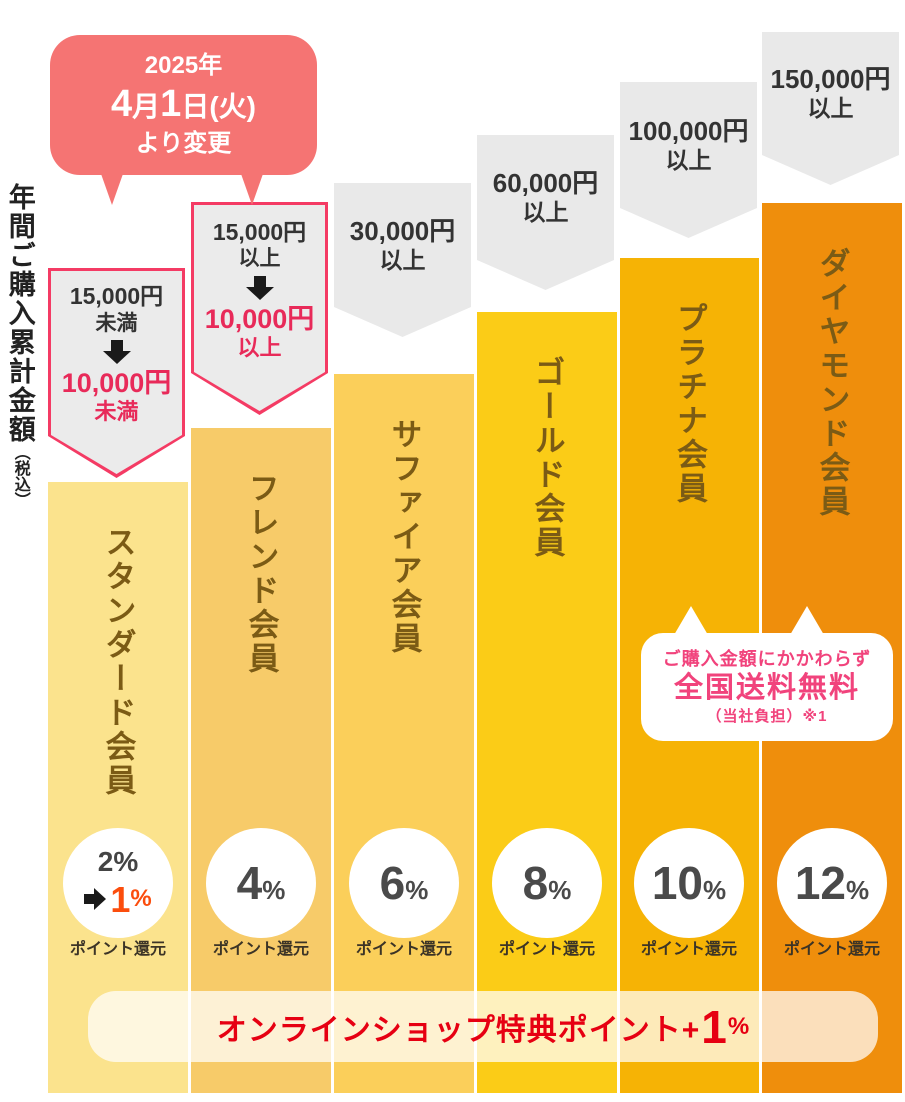  Describe the element at coordinates (830, 79) in the screenshot. I see `threshold-amount: 150,000円` at that location.